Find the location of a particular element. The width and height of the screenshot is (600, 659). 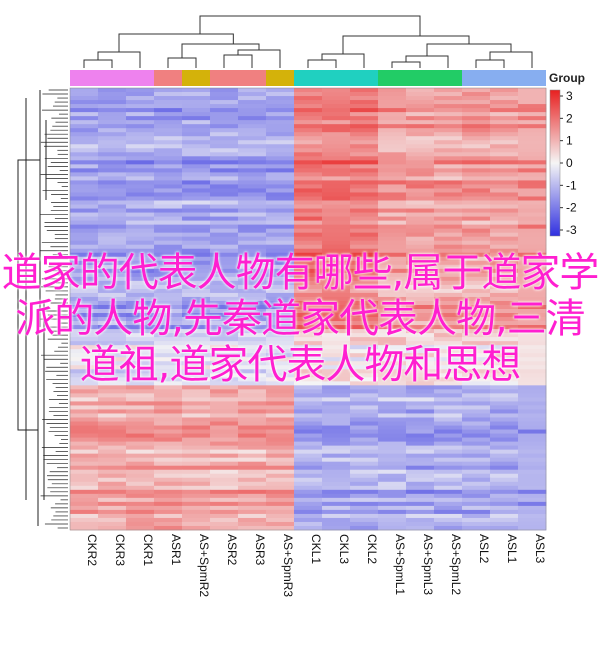

colorbar-tick-label: 1 is located at coordinates (569, 141).